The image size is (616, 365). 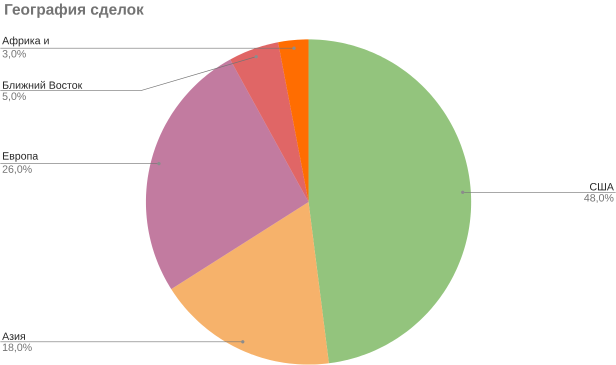 I want to click on chart-title: География сделок, so click(x=74, y=11).